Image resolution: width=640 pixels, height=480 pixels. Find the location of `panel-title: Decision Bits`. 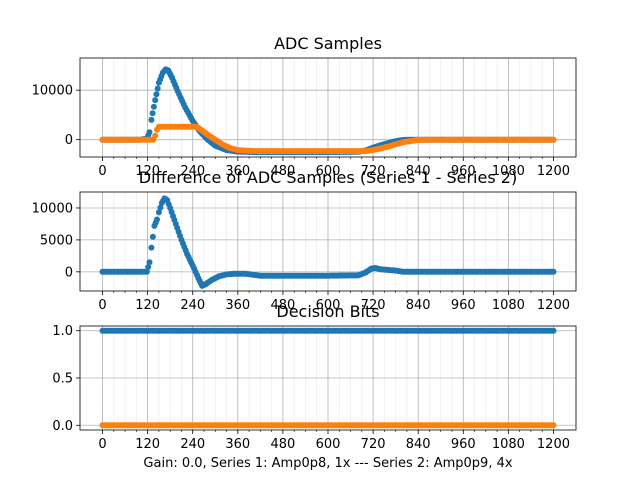

panel-title: Decision Bits is located at coordinates (327, 311).